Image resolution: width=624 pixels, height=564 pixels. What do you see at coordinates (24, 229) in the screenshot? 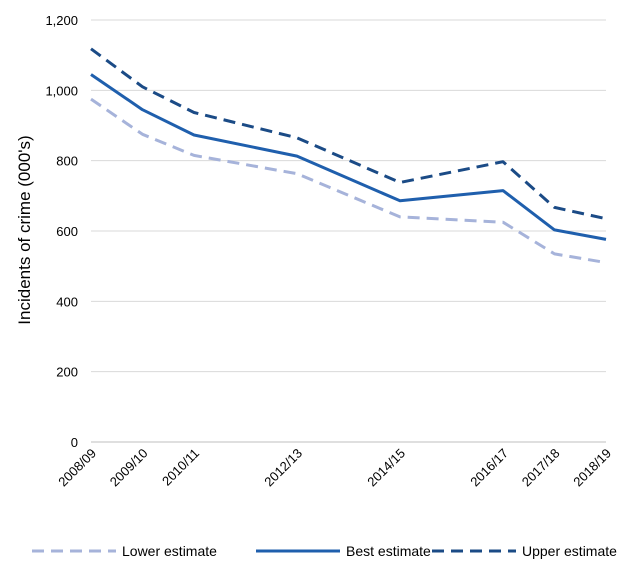
I see `y-axis-title: Incidents of crime (000's)` at bounding box center [24, 229].